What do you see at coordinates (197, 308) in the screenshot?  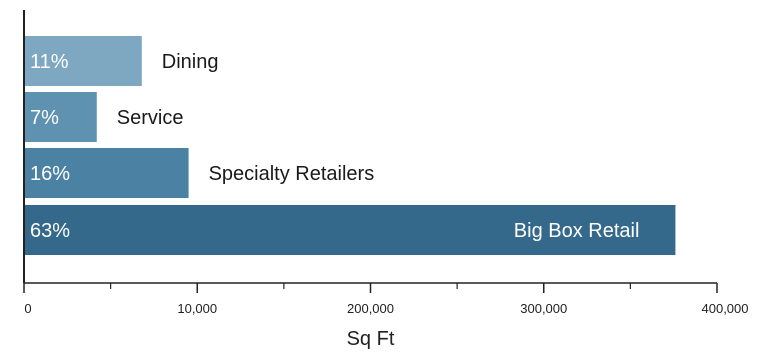 I see `x-tick-label: 10,000` at bounding box center [197, 308].